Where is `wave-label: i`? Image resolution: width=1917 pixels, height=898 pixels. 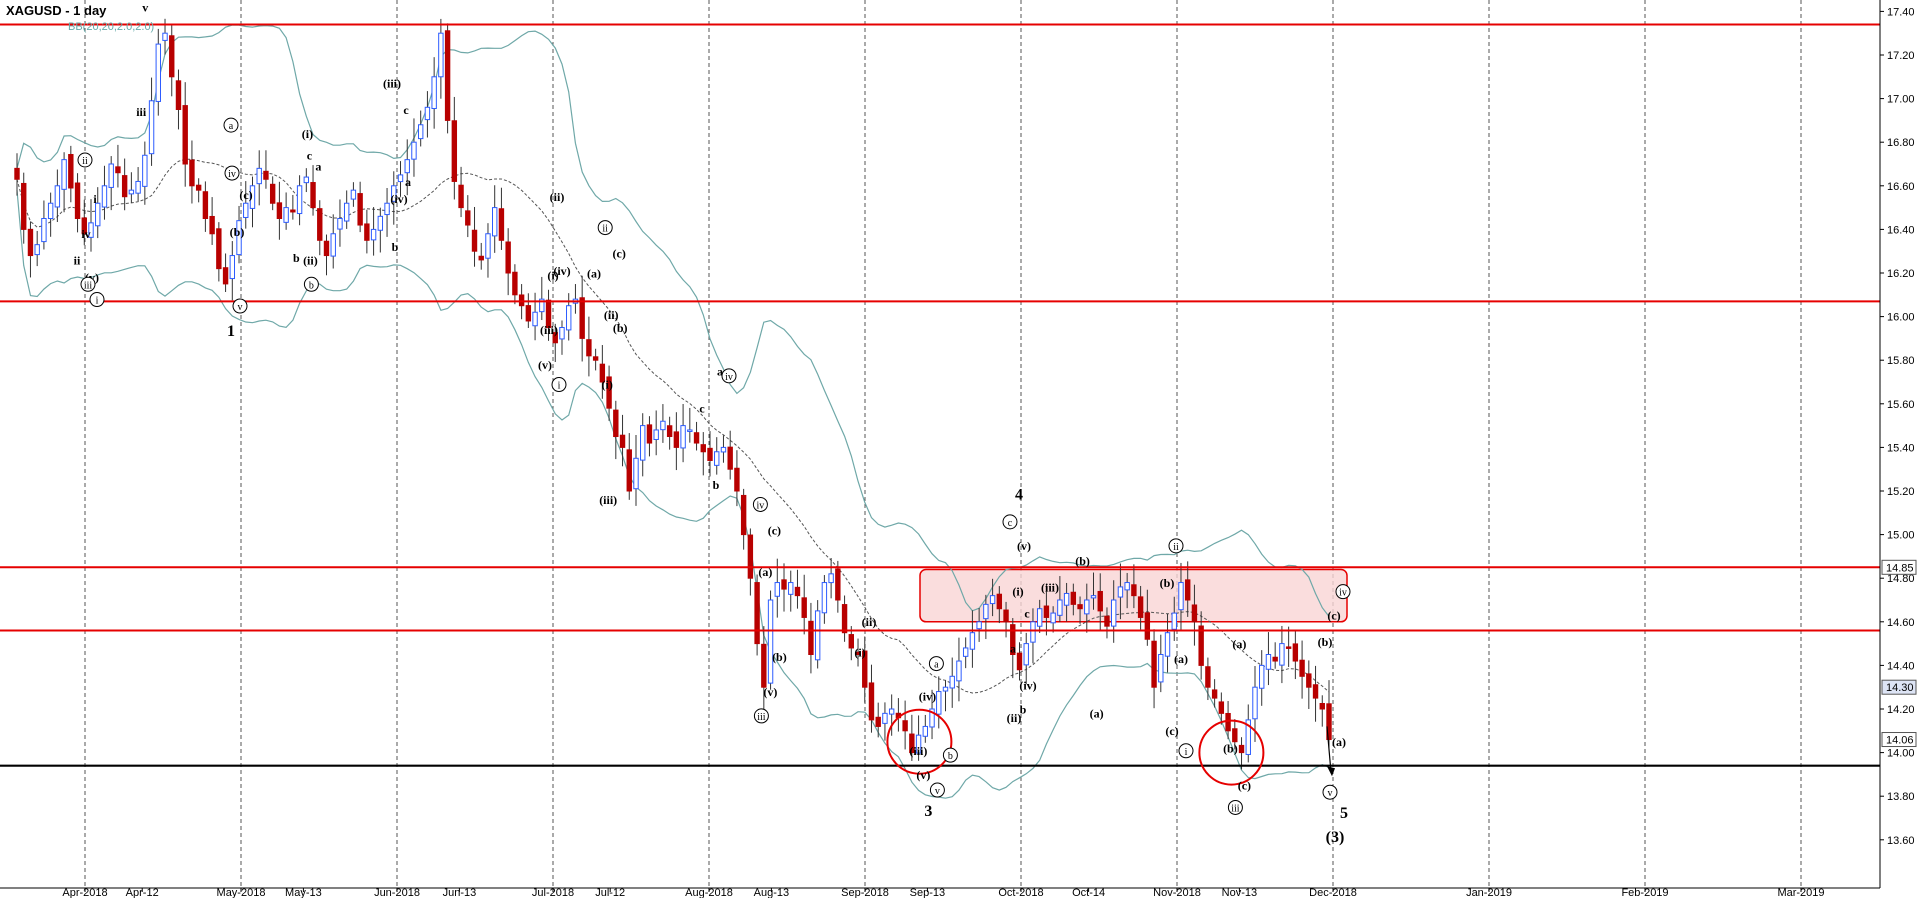 wave-label: i is located at coordinates (95, 199).